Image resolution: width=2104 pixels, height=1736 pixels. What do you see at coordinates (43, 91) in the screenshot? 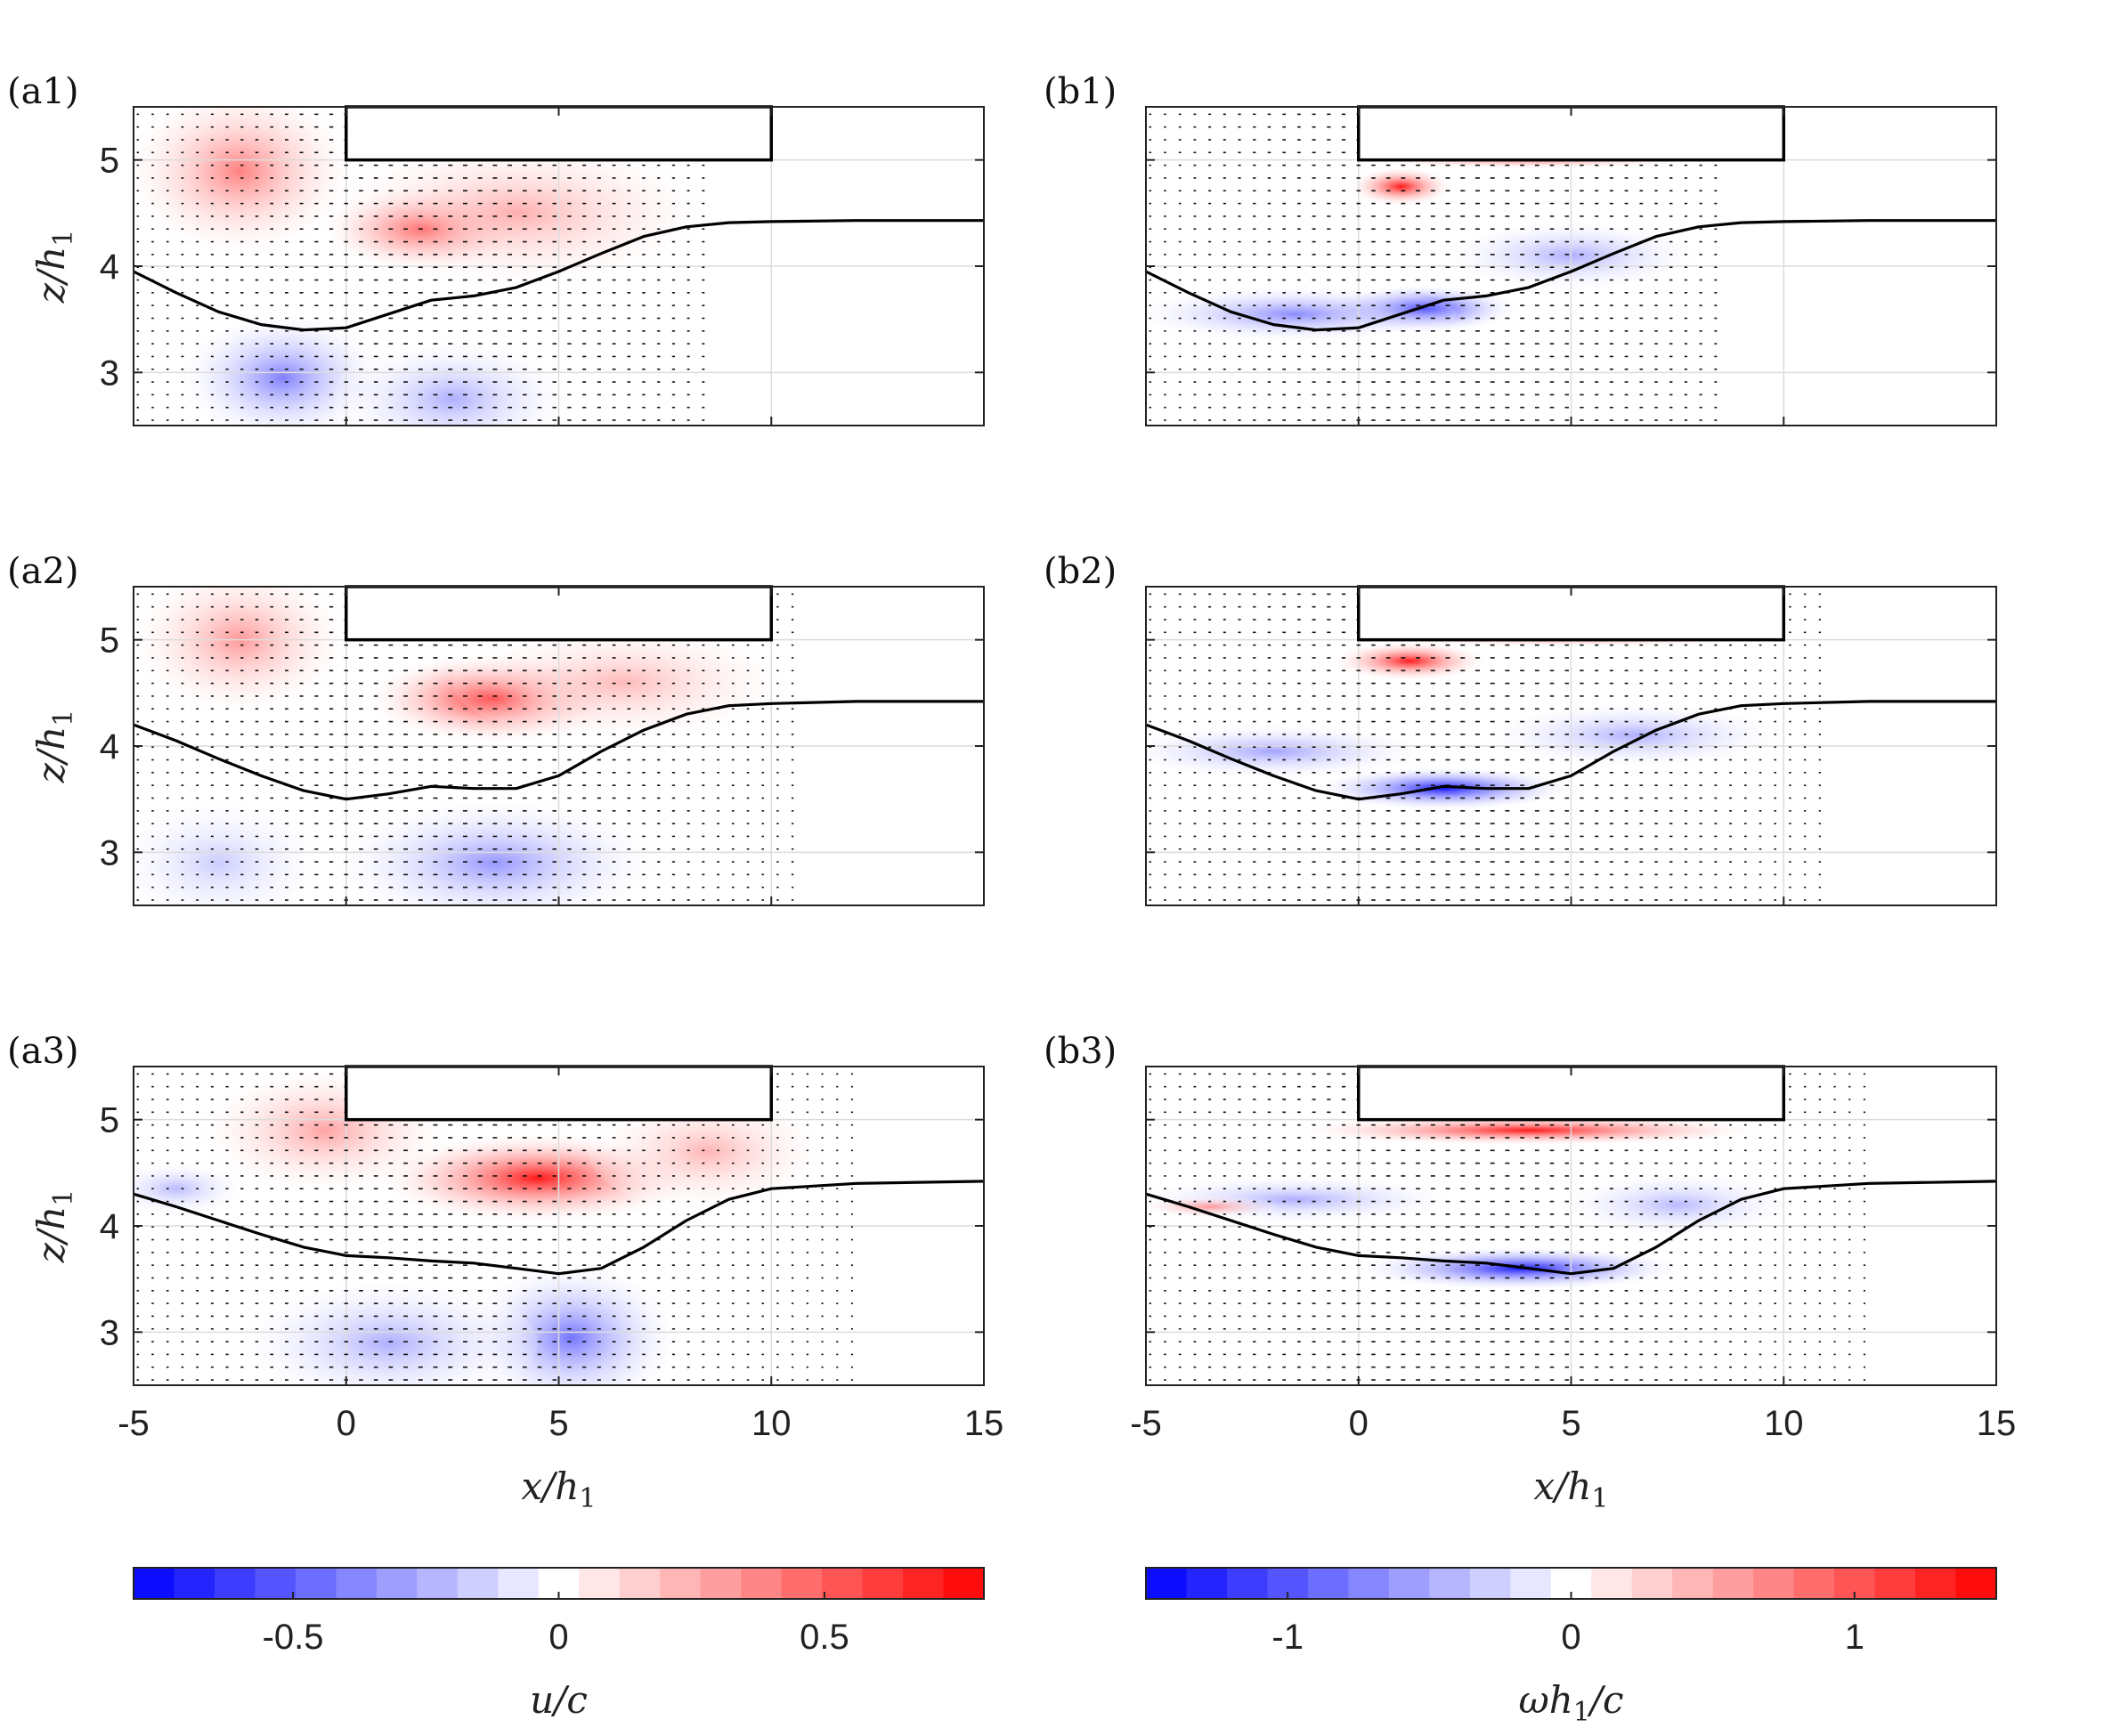
I see `panel-label: (a1)` at bounding box center [43, 91].